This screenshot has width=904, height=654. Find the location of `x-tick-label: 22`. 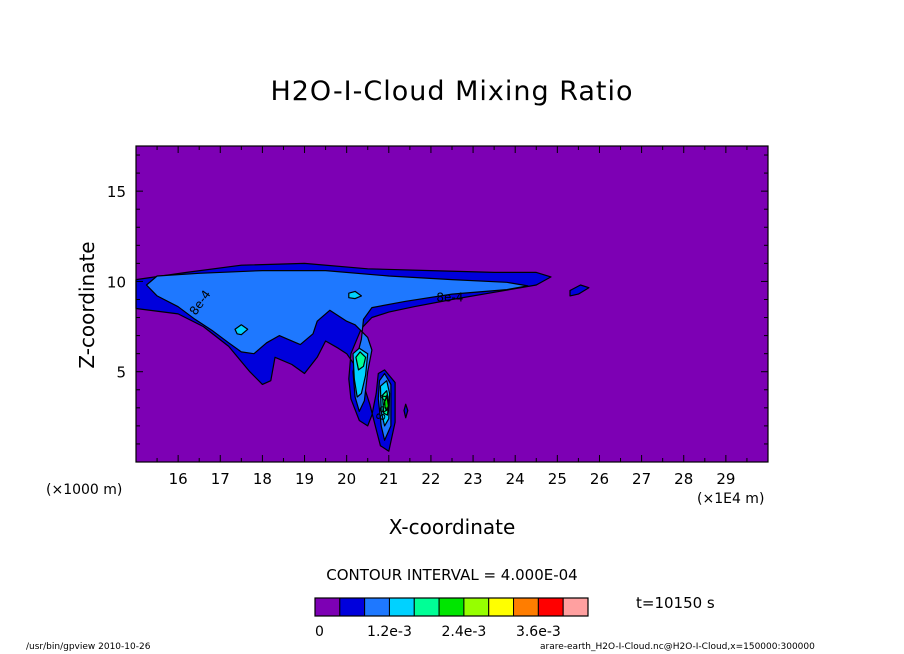

x-tick-label: 22 is located at coordinates (430, 479).